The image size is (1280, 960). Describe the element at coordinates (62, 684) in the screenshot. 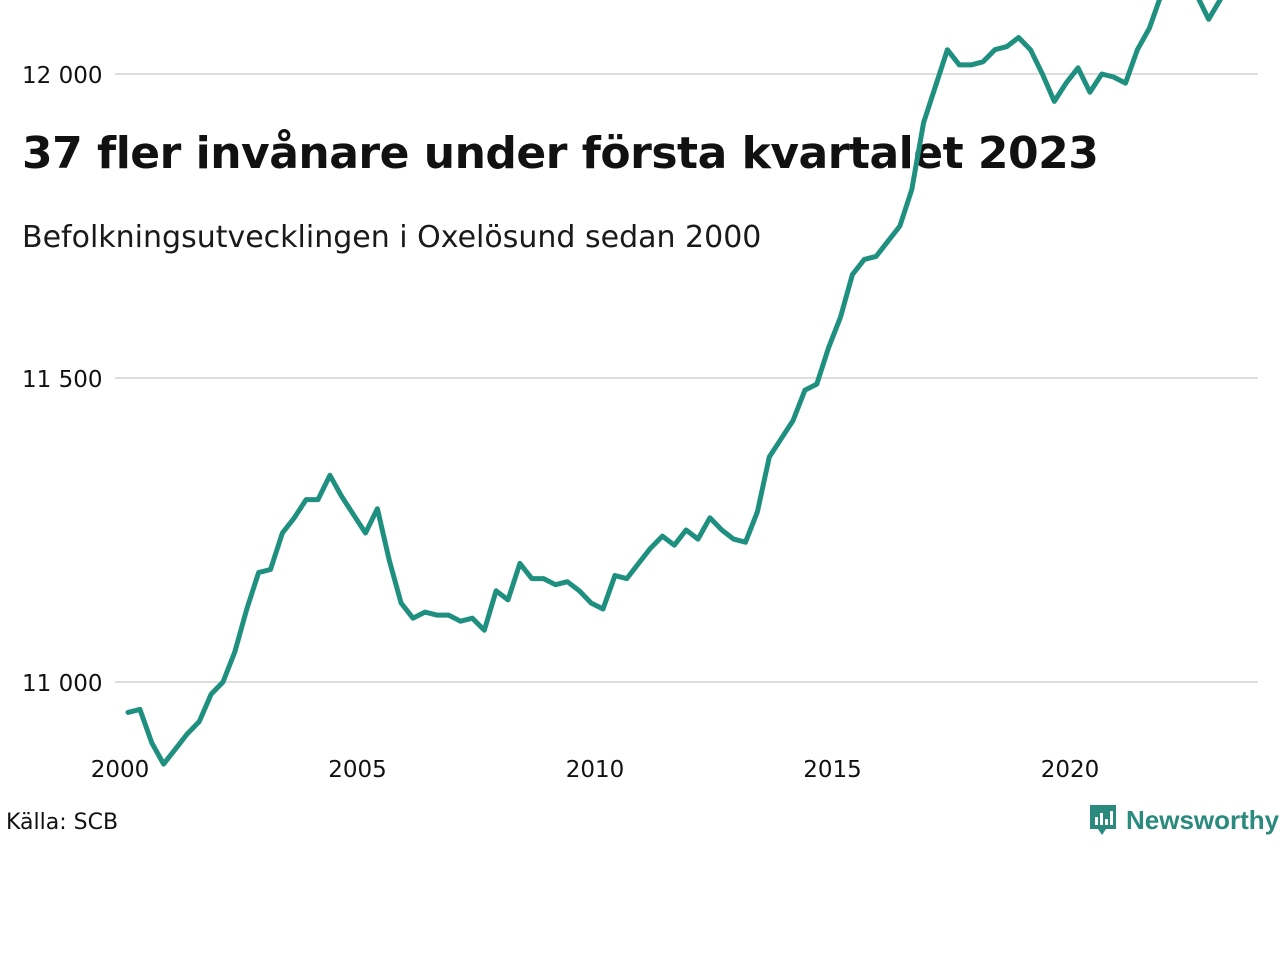

I see `y-tick-label: 11 000` at that location.